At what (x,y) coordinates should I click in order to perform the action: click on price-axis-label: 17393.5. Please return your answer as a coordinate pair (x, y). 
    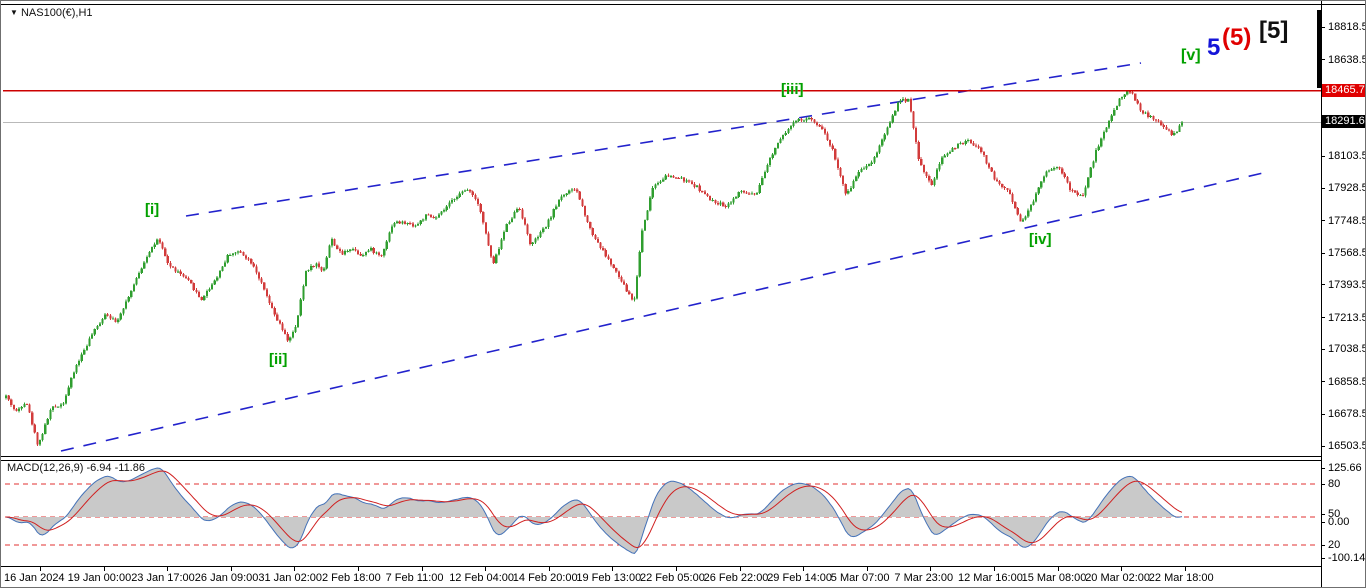
    Looking at the image, I should click on (1347, 284).